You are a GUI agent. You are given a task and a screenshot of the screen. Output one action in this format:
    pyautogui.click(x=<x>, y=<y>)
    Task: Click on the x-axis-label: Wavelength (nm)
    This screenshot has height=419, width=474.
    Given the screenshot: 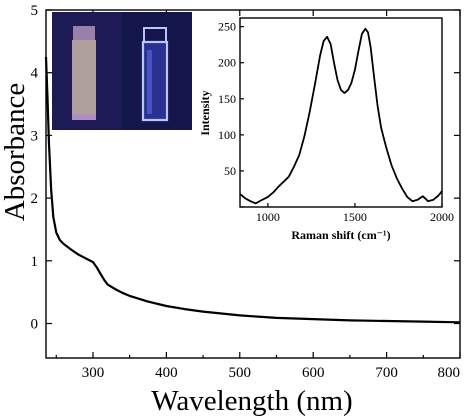 What is the action you would take?
    pyautogui.click(x=251, y=401)
    